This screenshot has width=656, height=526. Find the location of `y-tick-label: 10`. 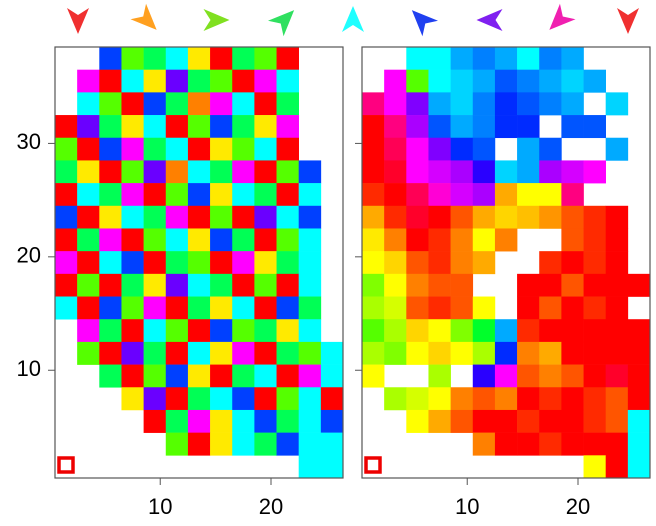

y-tick-label: 10 is located at coordinates (29, 368).